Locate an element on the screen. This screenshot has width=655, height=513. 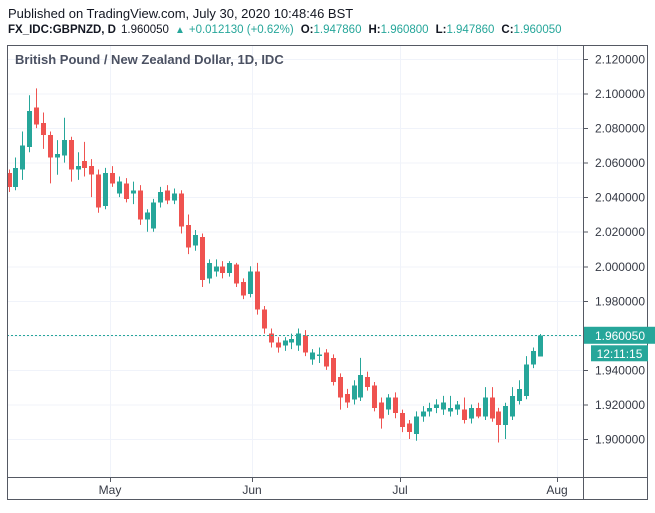
price-badge: 1.960050 is located at coordinates (619, 335).